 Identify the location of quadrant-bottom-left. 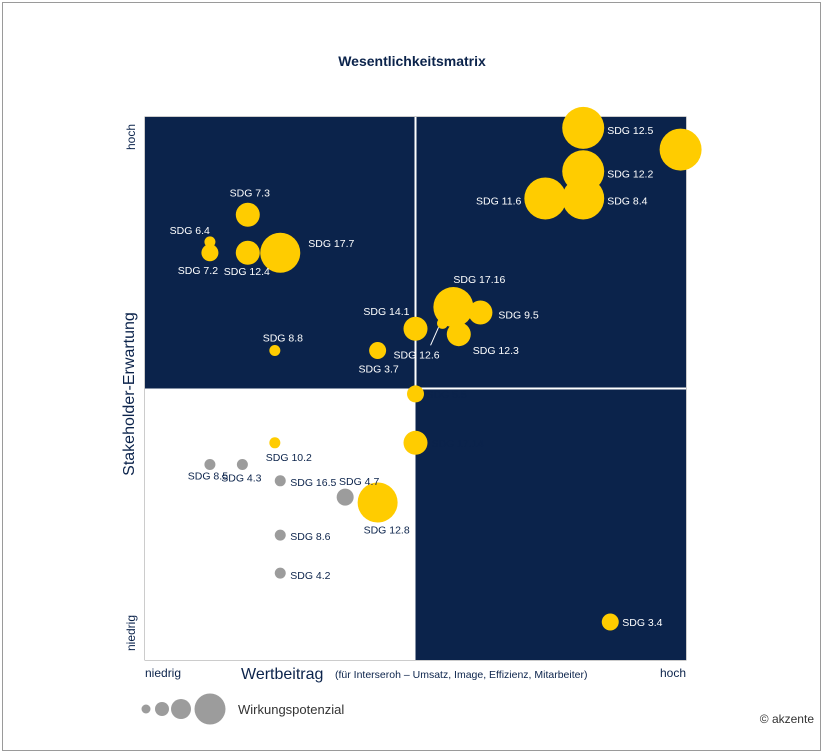
(280, 524).